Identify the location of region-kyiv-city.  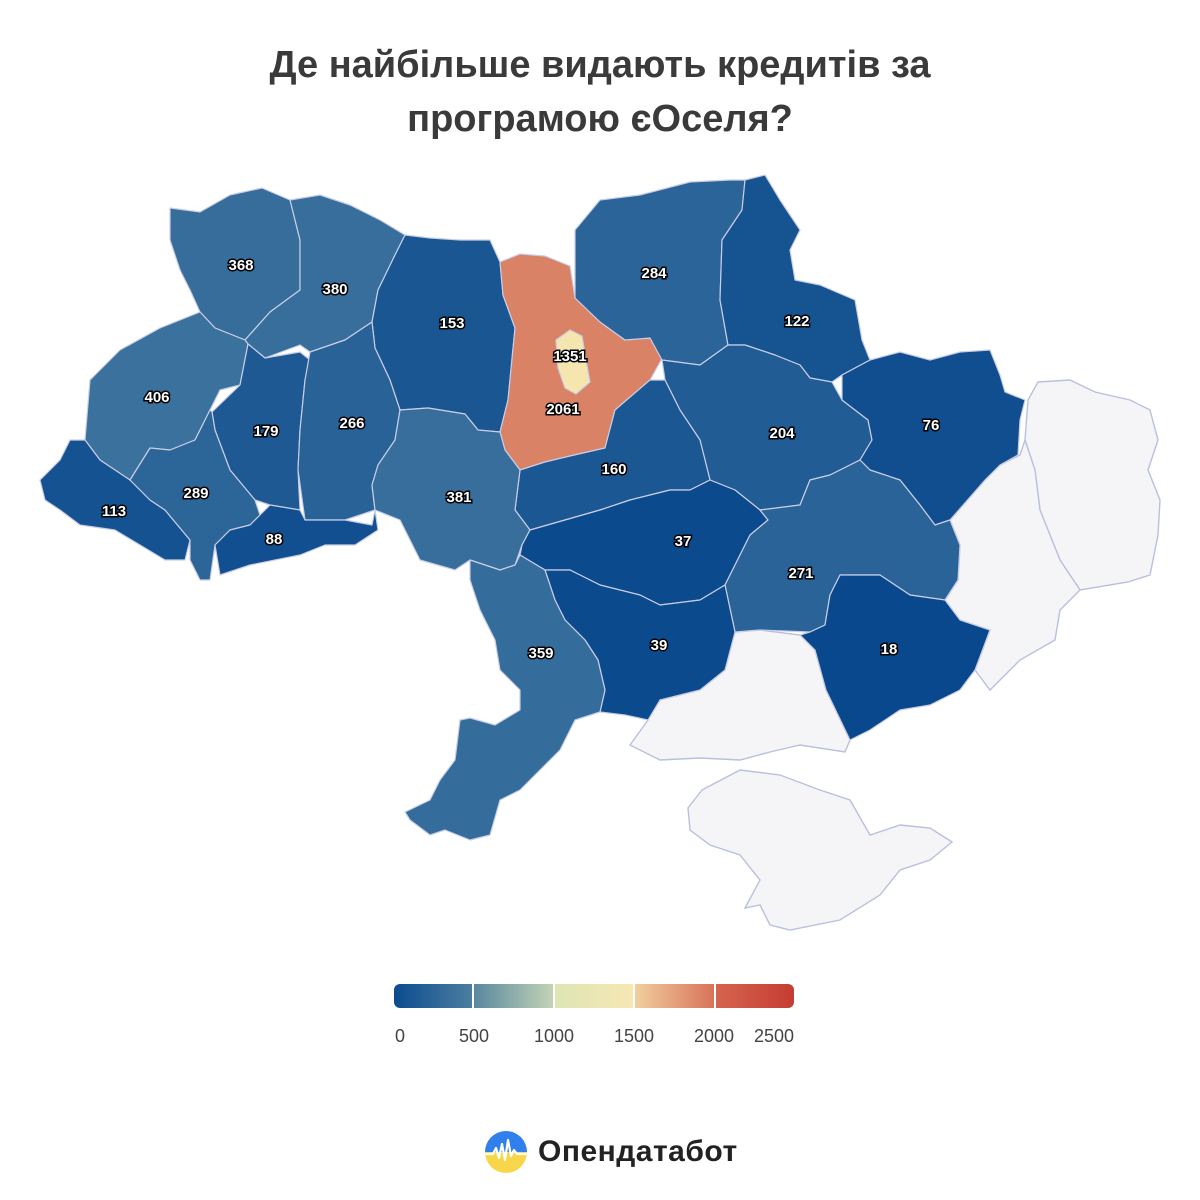
(573, 362).